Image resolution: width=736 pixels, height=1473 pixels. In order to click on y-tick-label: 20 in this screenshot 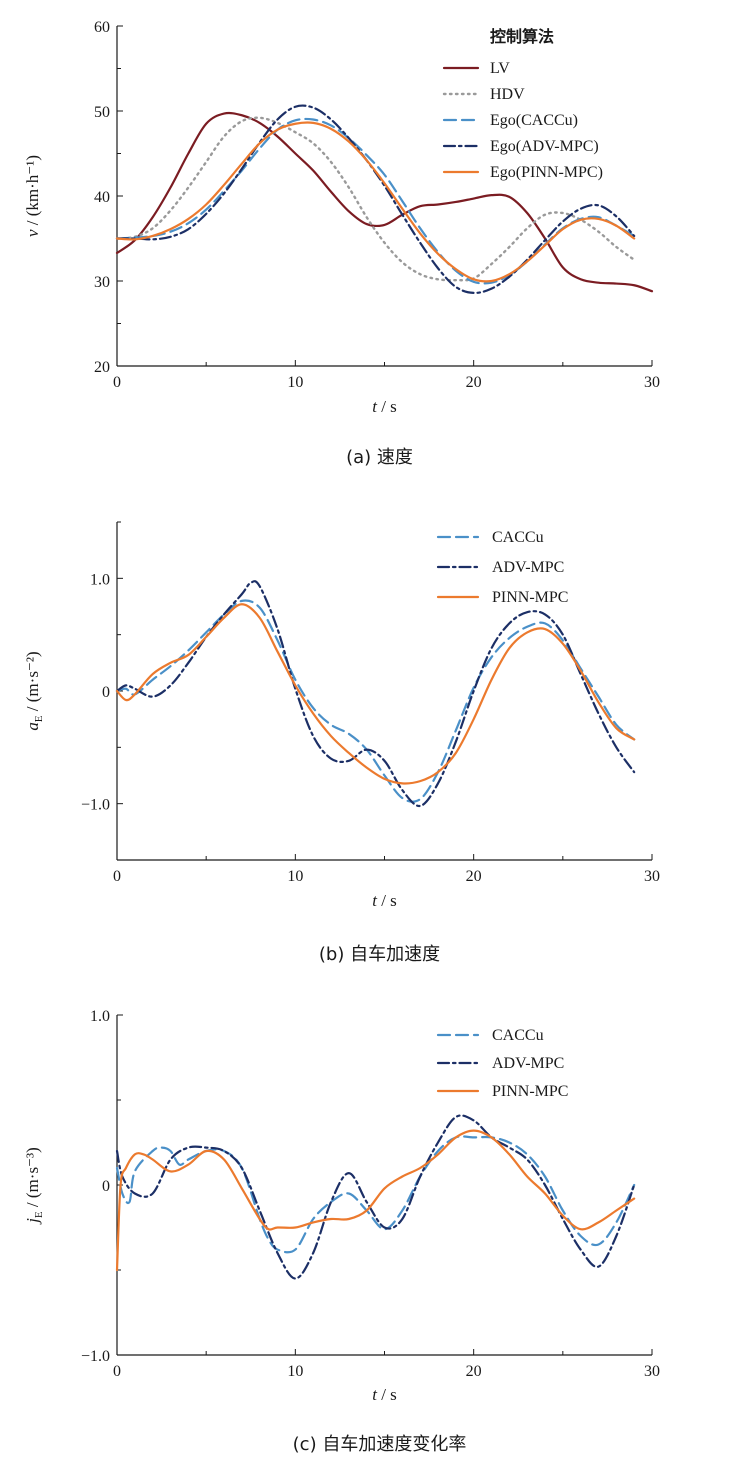, I will do `click(102, 367)`.